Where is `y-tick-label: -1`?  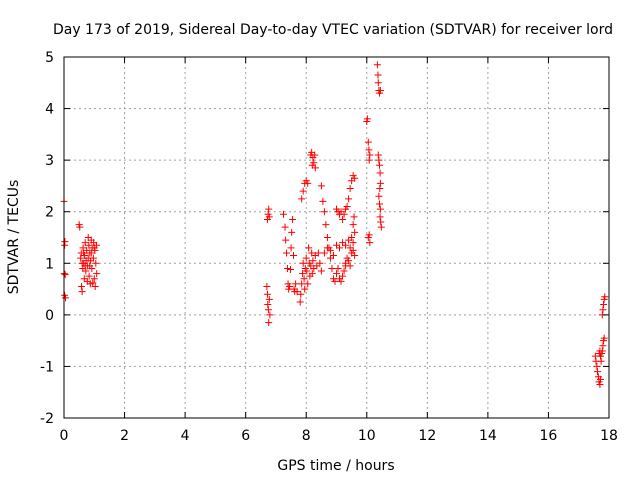 y-tick-label: -1 is located at coordinates (47, 367).